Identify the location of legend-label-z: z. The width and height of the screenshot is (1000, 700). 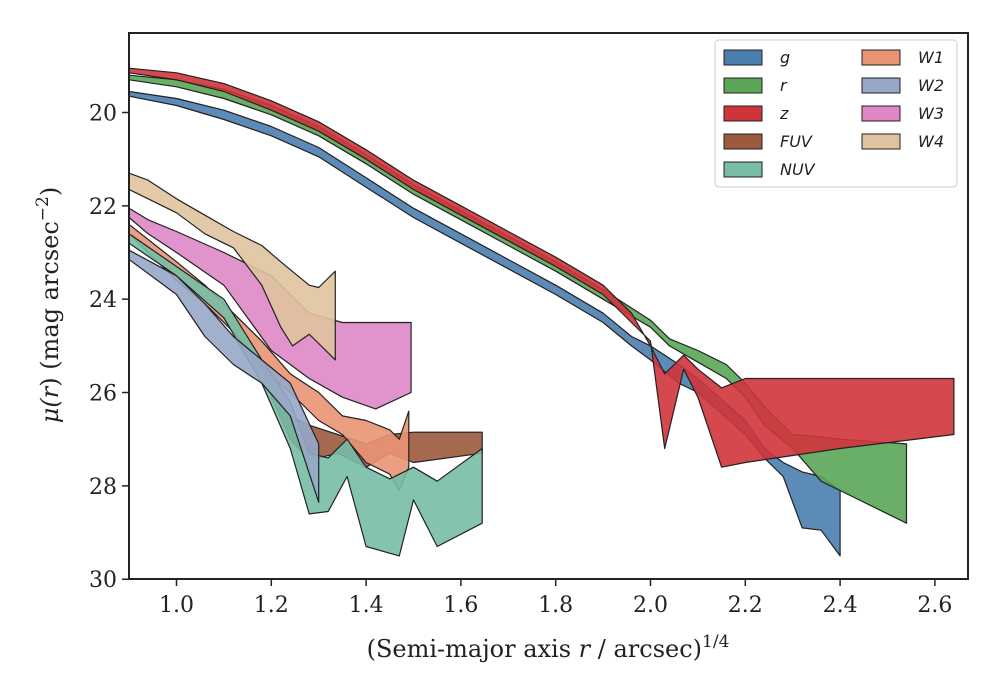
(784, 113).